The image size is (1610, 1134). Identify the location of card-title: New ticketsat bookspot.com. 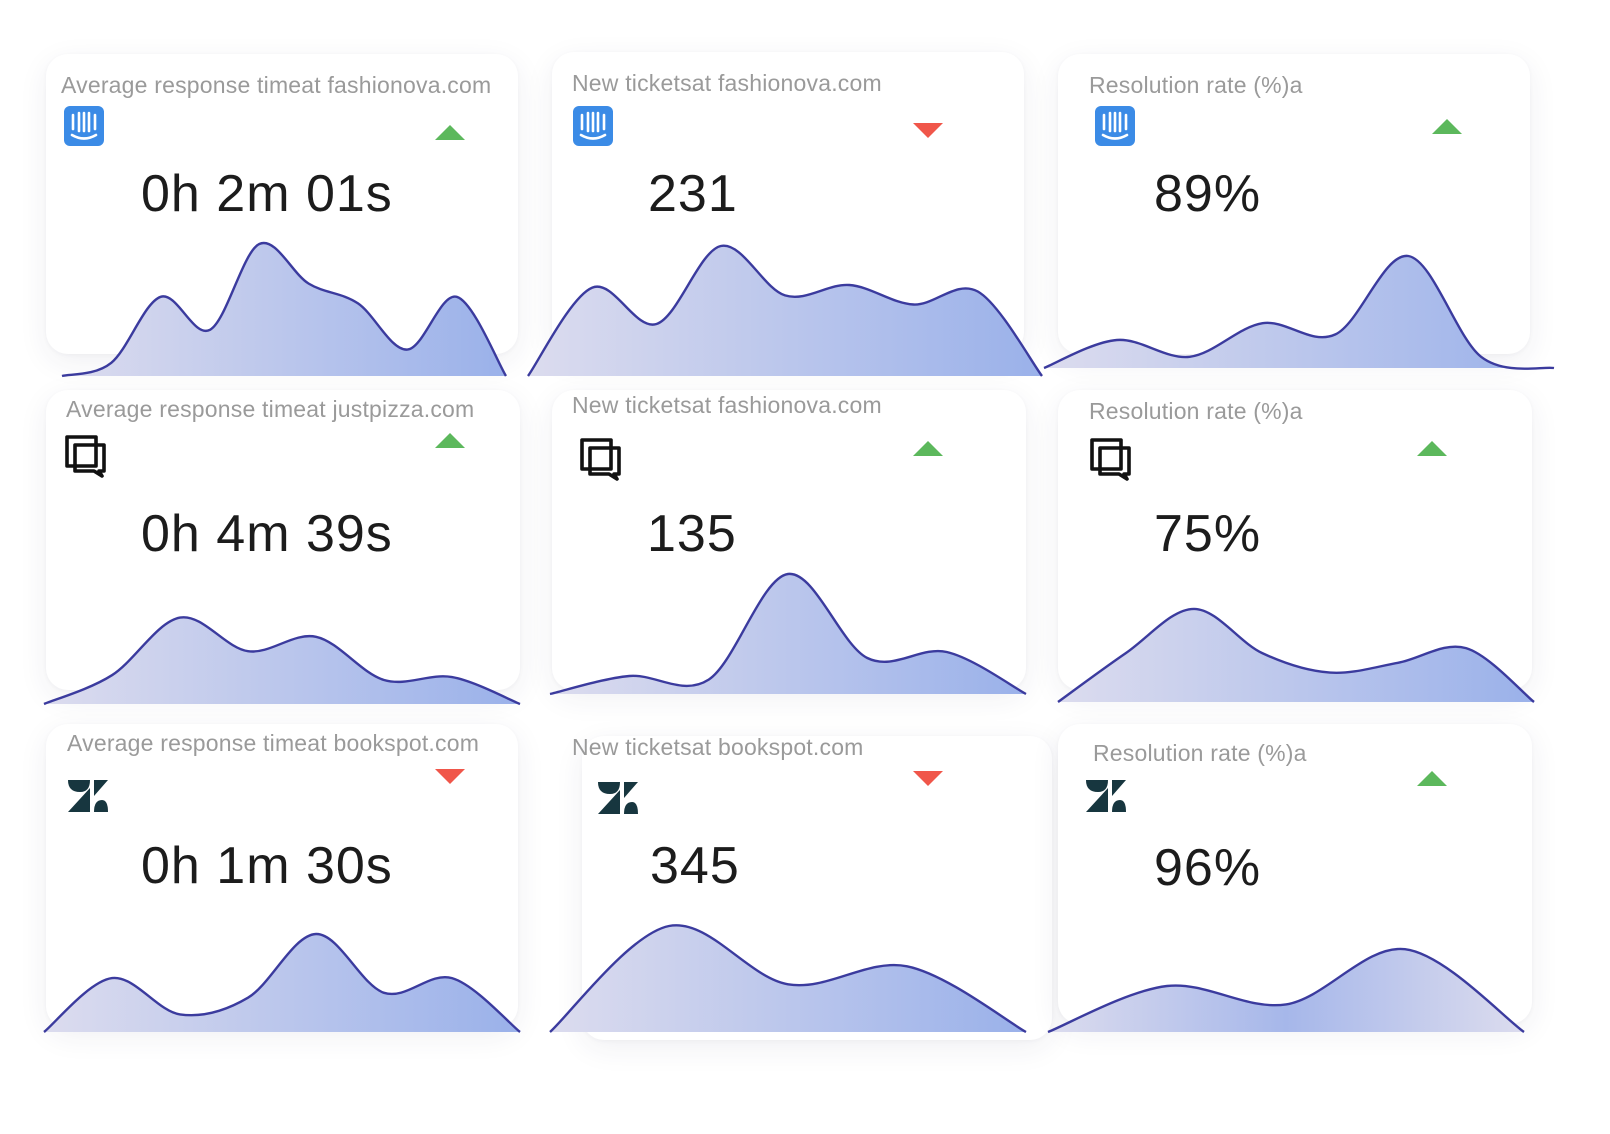
(718, 747).